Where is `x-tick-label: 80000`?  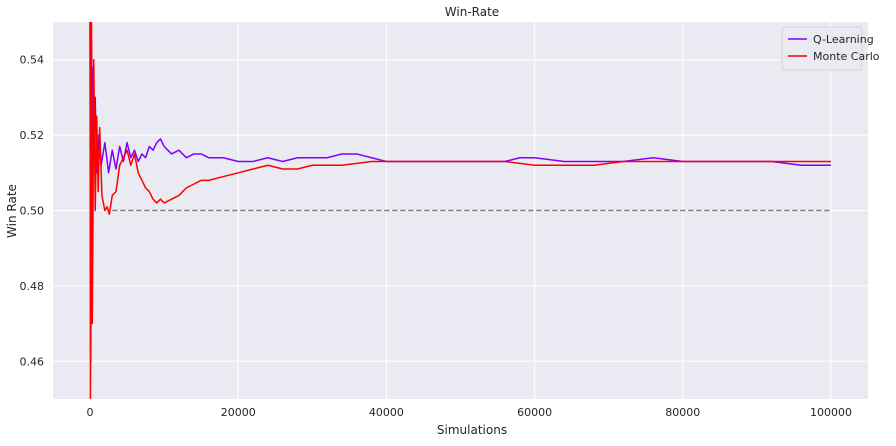
x-tick-label: 80000 is located at coordinates (682, 412).